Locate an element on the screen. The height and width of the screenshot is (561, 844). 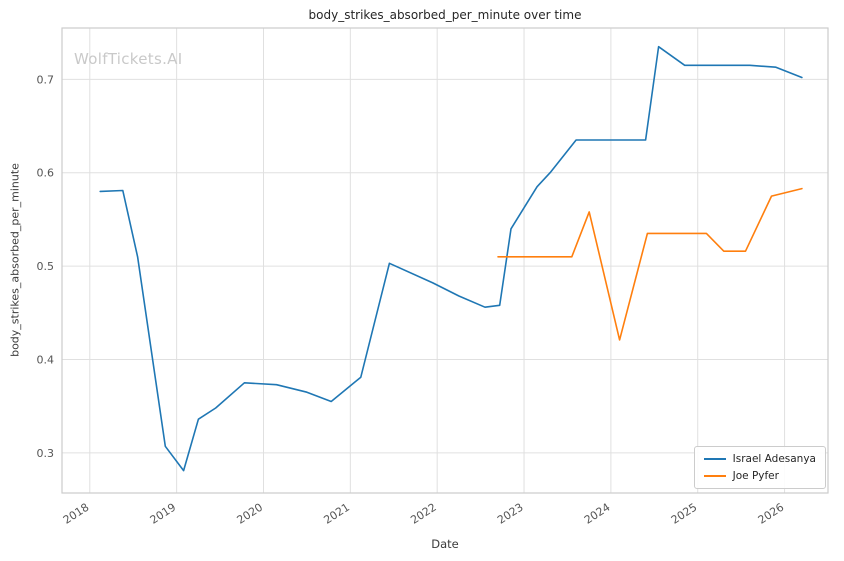
y-tick-label: 0.4 is located at coordinates (46, 359).